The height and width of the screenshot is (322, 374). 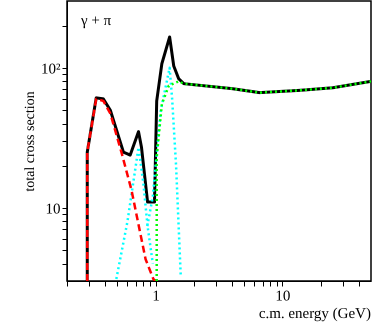 What do you see at coordinates (314, 314) in the screenshot?
I see `x-axis-title: c.m. energy (GeV)` at bounding box center [314, 314].